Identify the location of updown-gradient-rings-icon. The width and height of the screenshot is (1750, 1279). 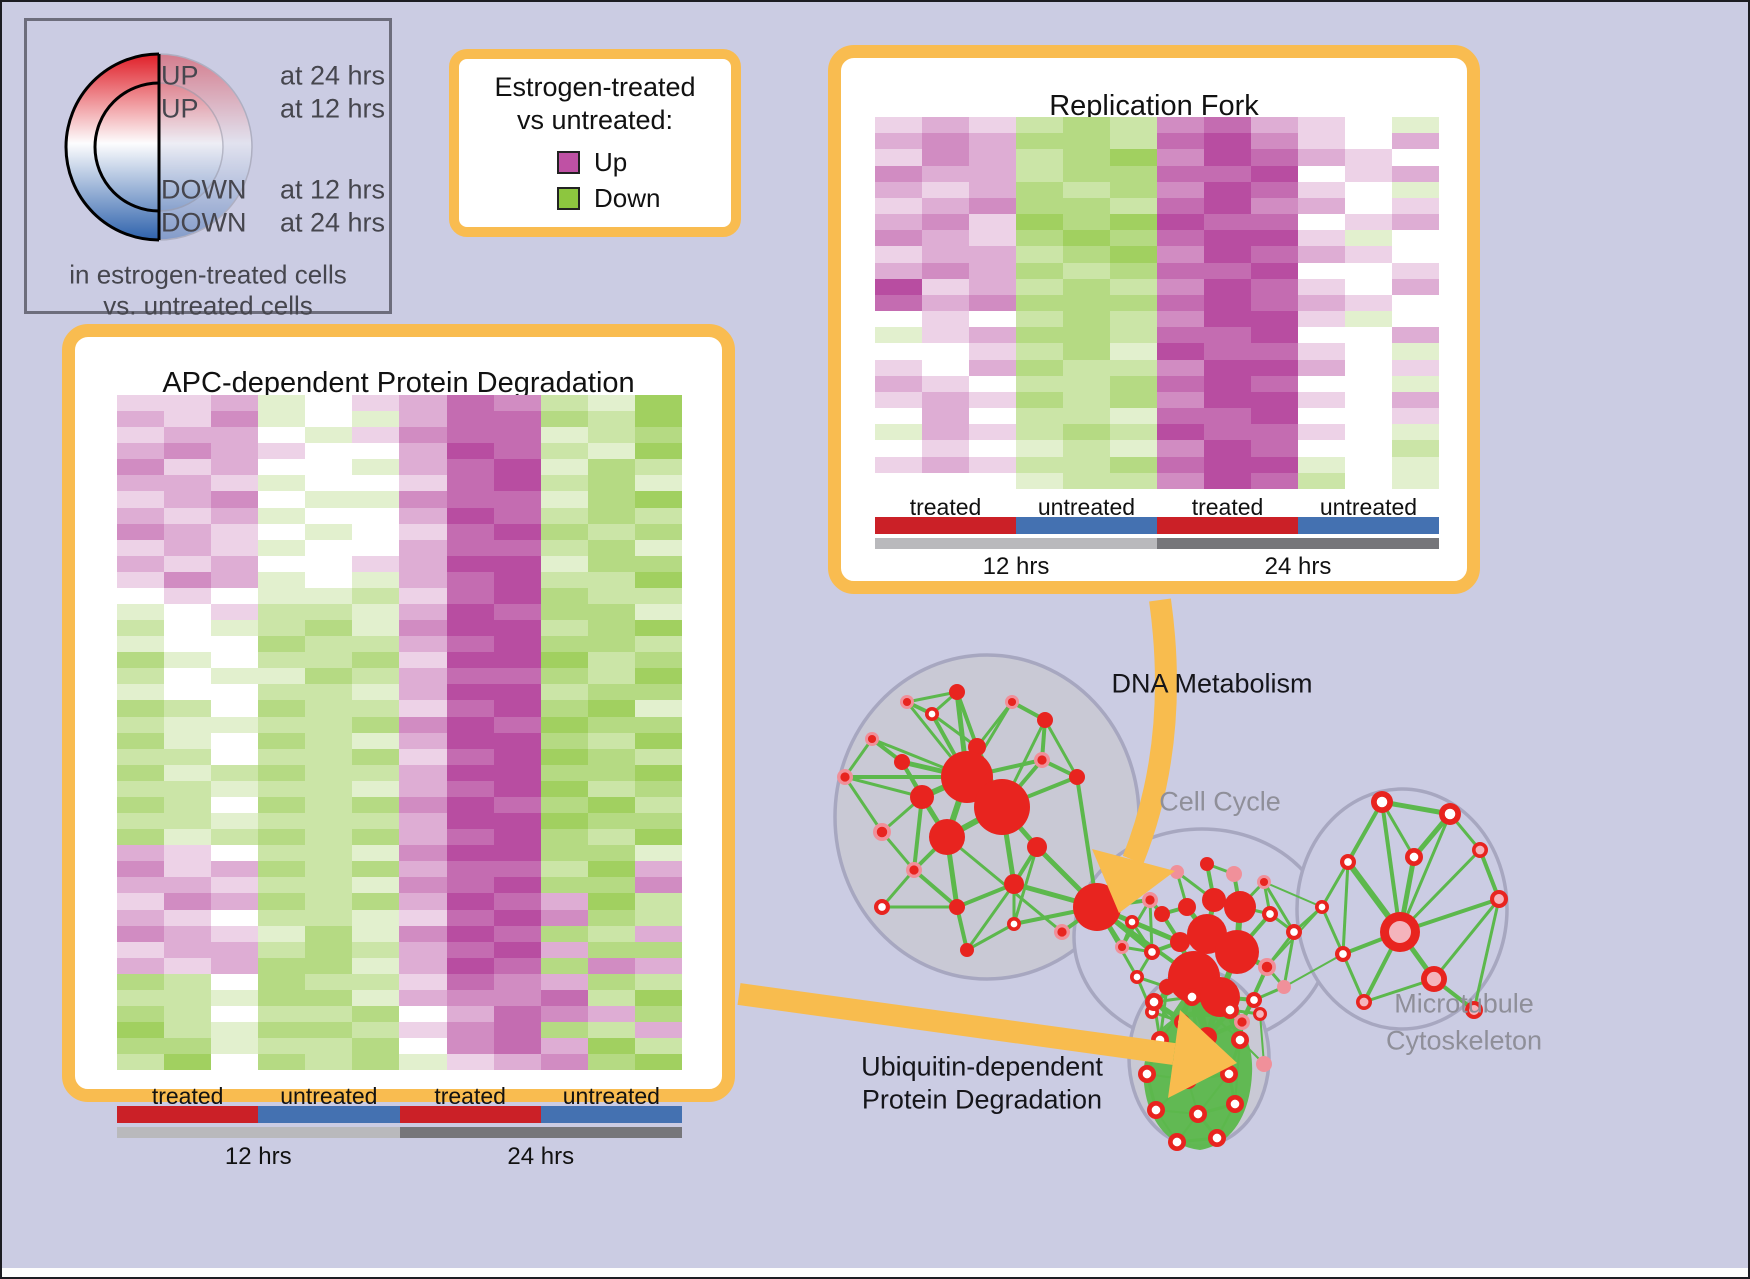
(158, 147).